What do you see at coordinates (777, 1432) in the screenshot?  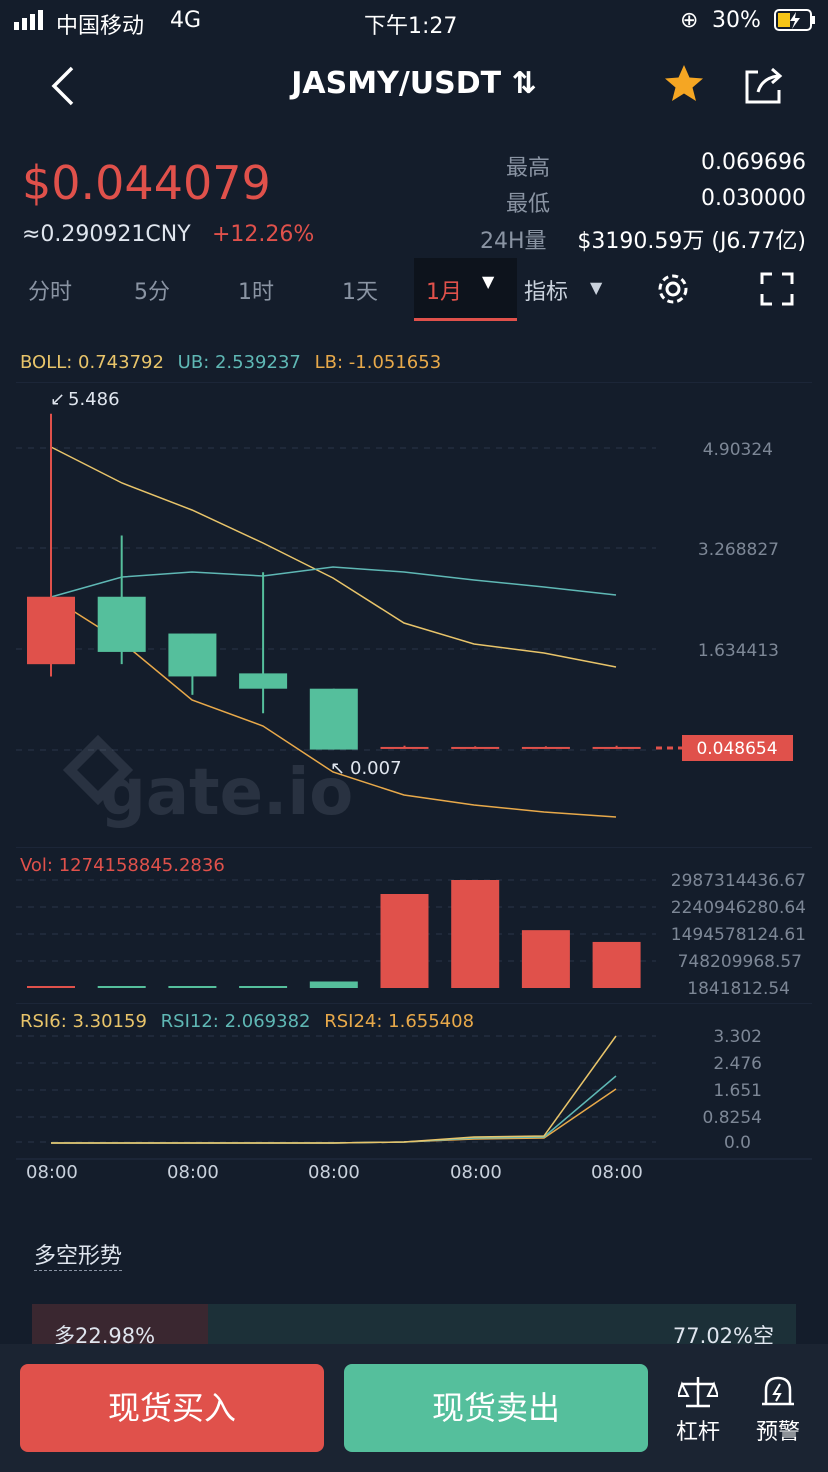 I see `alert-label: 预警` at bounding box center [777, 1432].